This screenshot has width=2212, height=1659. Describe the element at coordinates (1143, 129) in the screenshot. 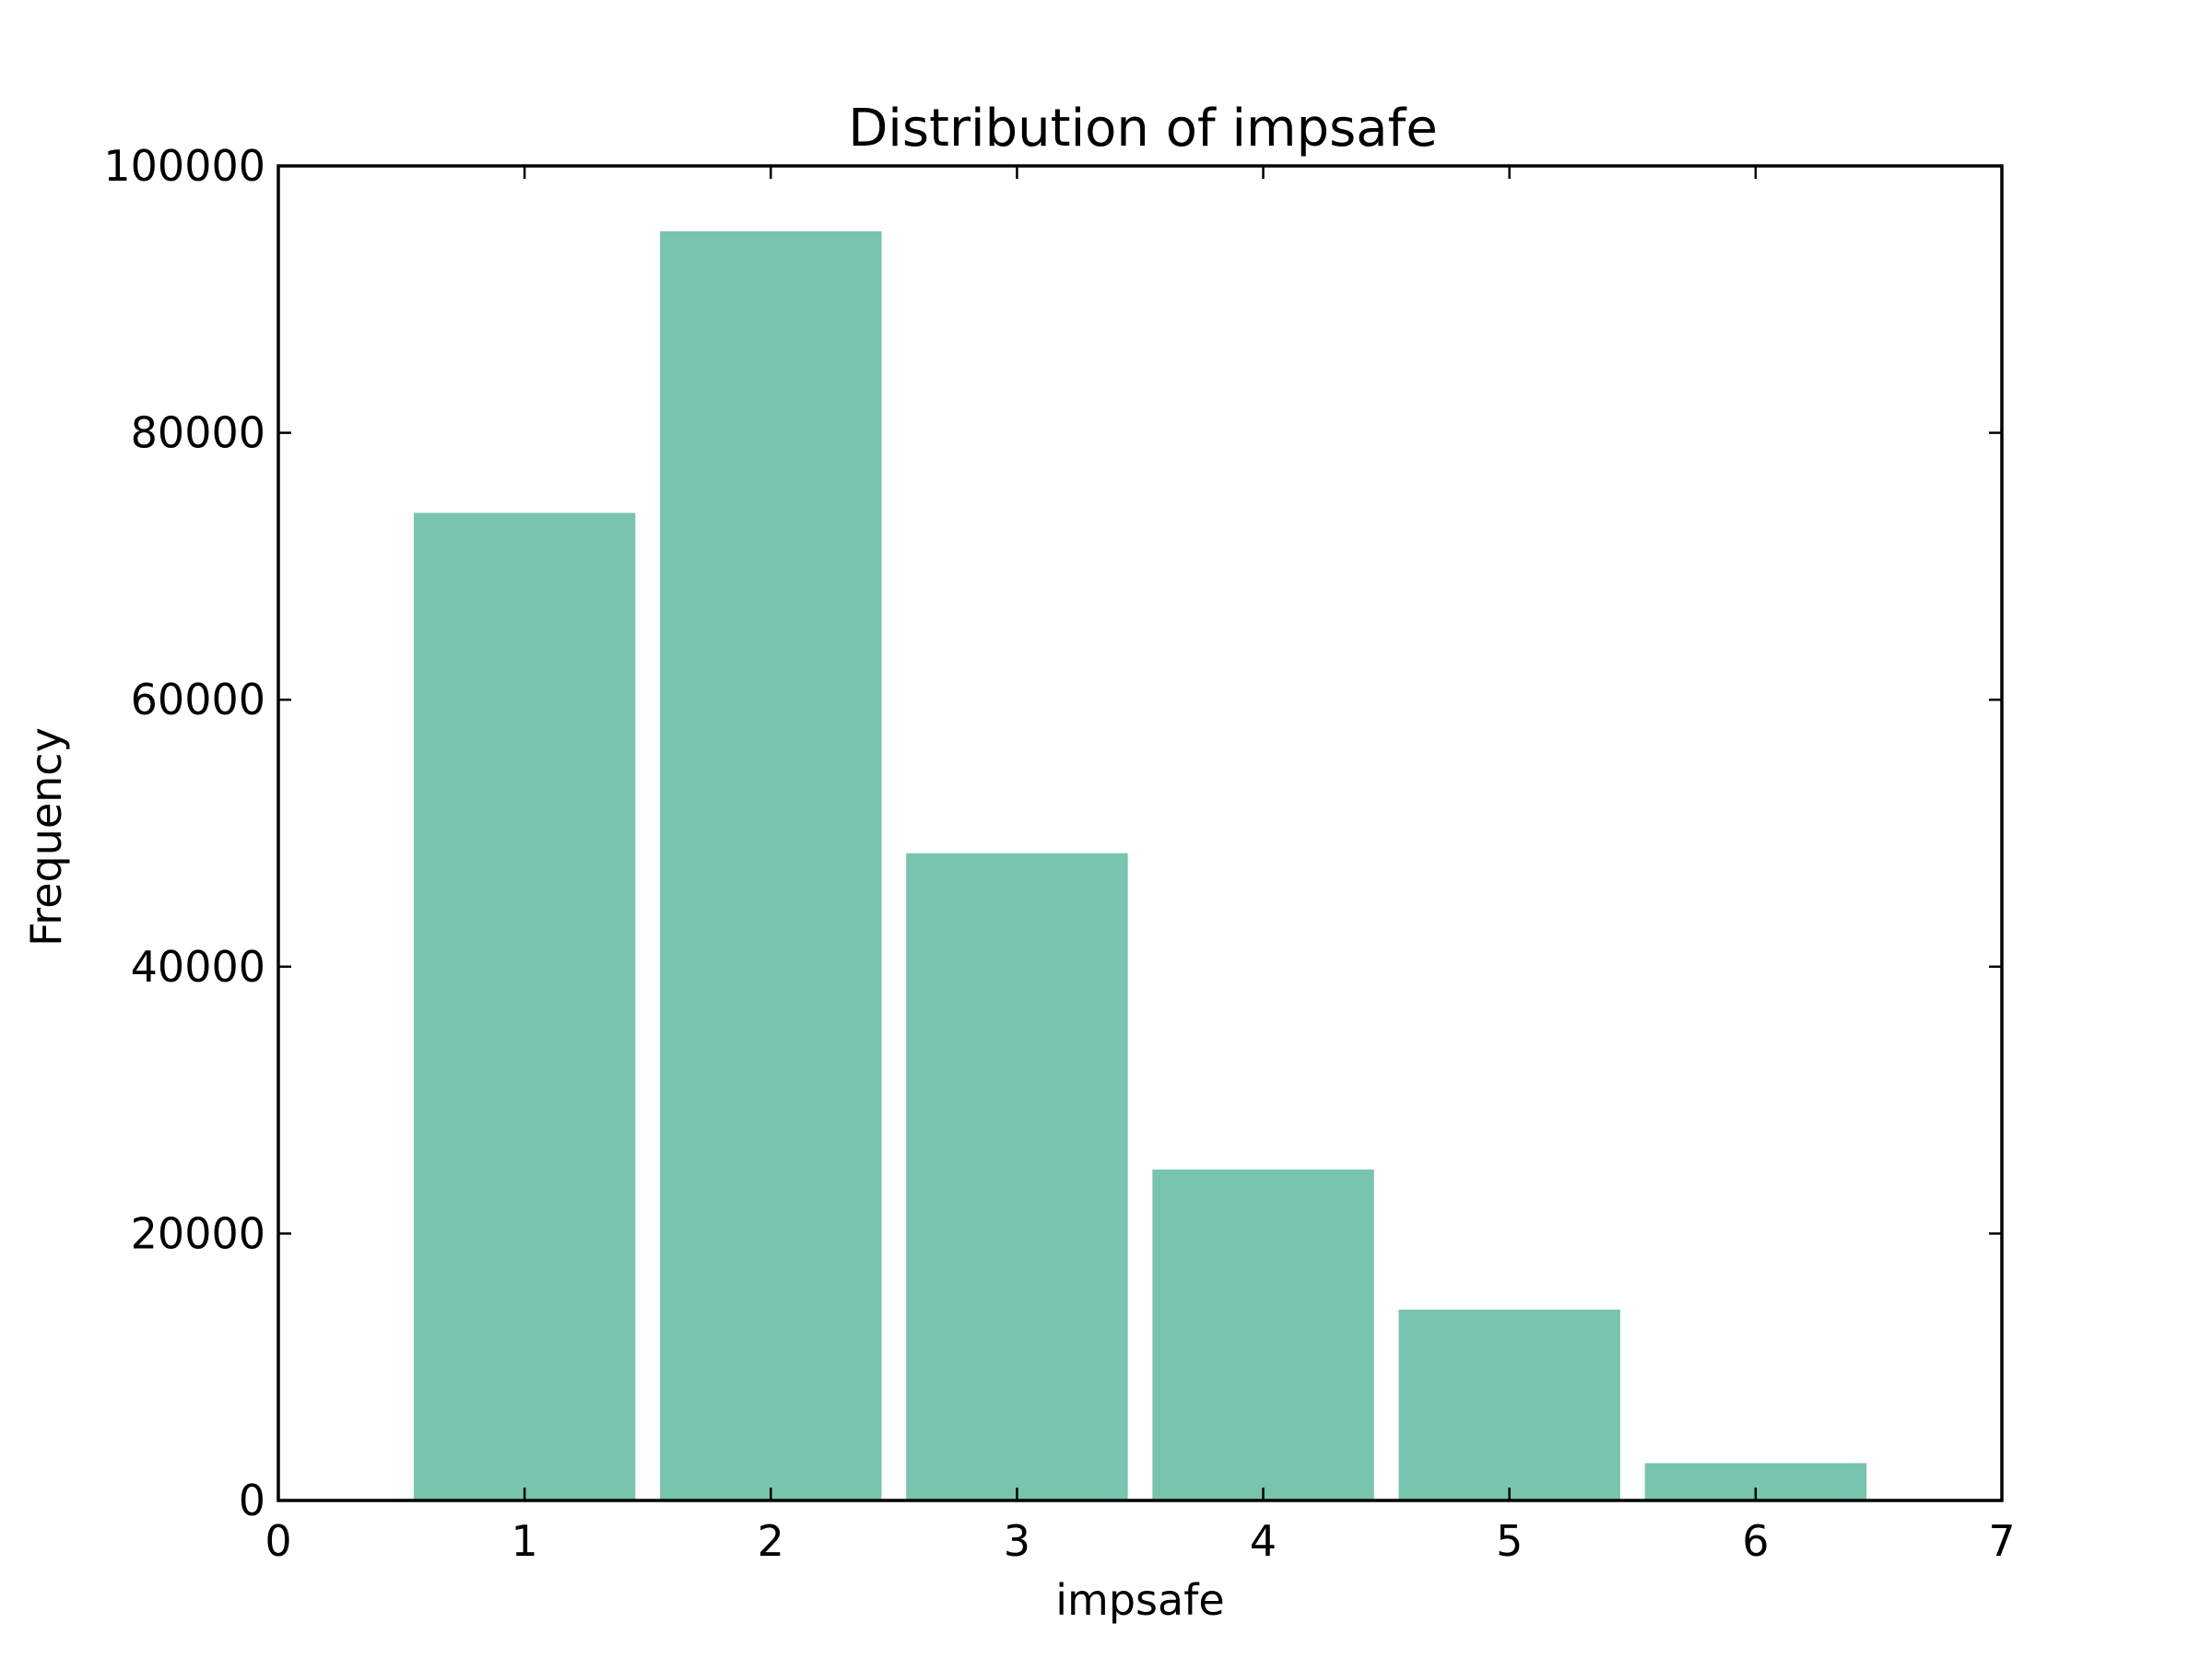

I see `chart-title: Distribution of impsafe` at that location.